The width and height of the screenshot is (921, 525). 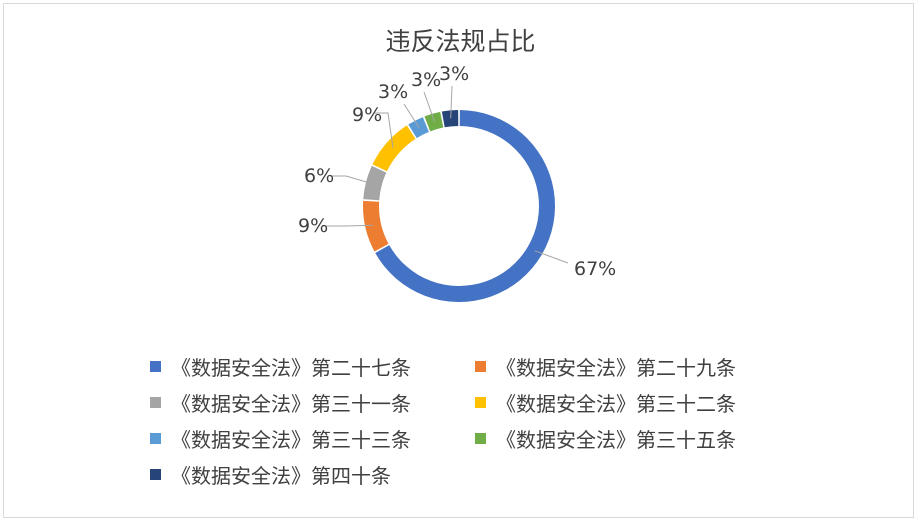 I want to click on legend-item: 《数据安全法》第二十七条, so click(x=312, y=366).